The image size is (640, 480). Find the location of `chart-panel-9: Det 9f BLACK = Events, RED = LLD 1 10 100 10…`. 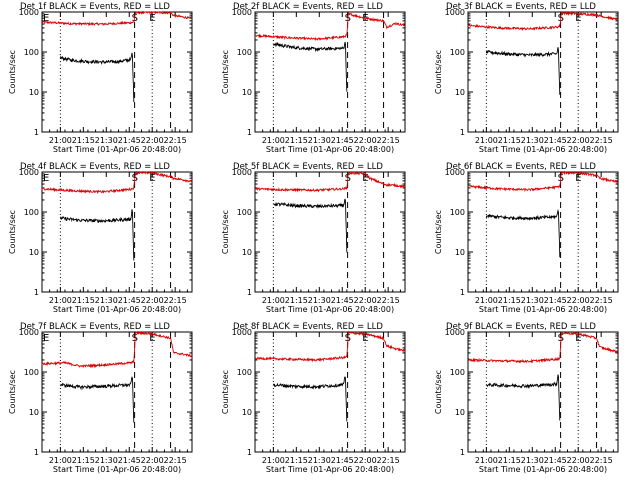

chart-panel-9: Det 9f BLACK = Events, RED = LLD 1 10 100 10… is located at coordinates (526, 398).